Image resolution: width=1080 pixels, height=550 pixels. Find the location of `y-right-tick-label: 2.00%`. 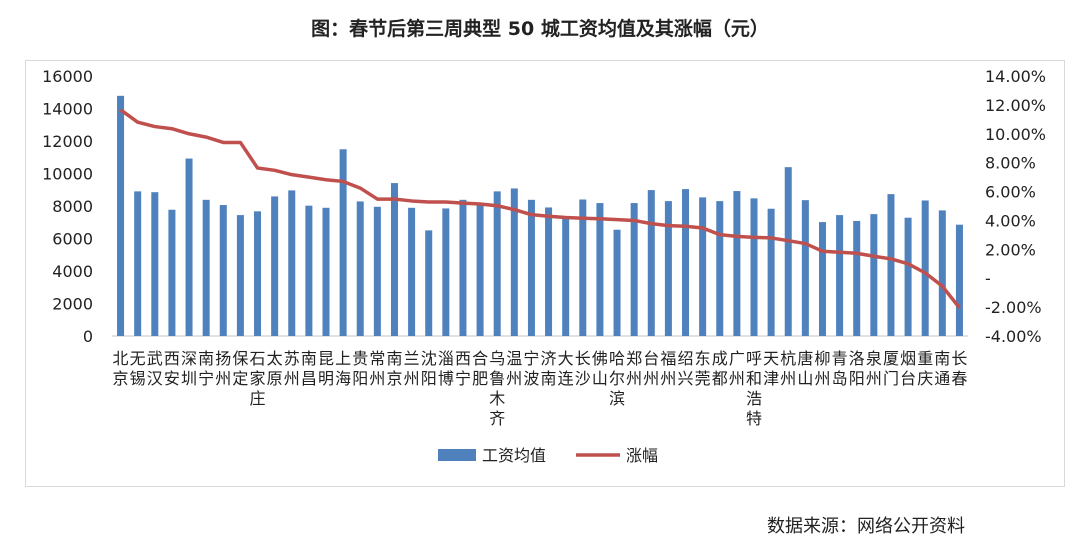

y-right-tick-label: 2.00% is located at coordinates (1010, 249).